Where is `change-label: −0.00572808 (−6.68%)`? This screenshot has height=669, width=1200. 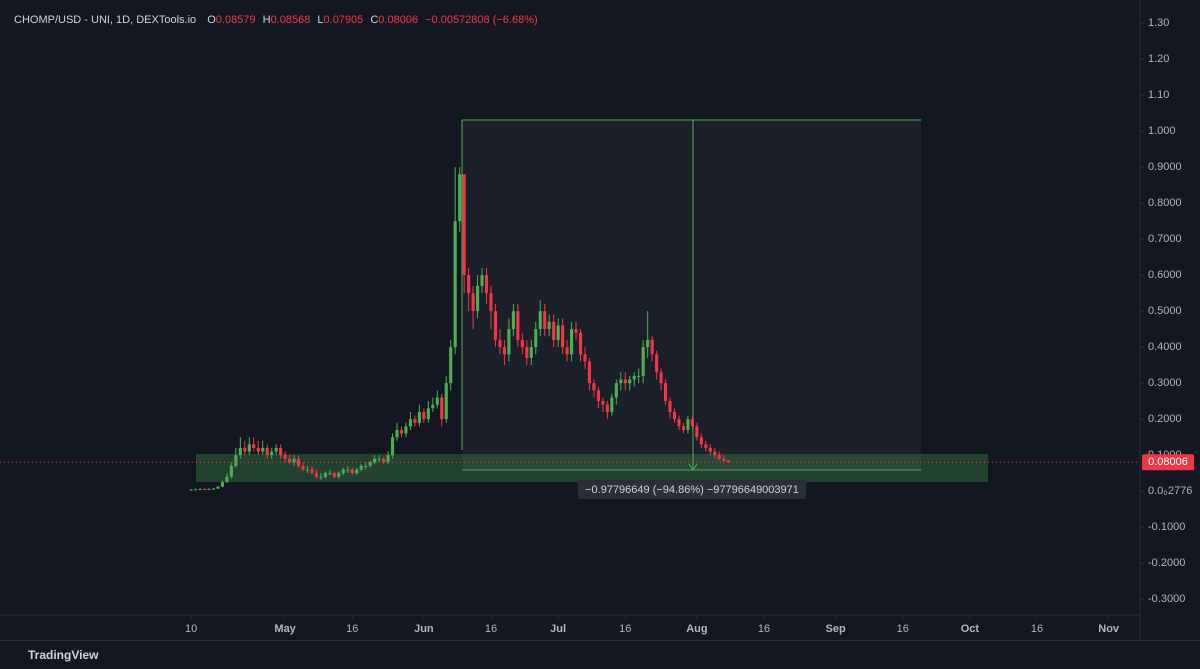
change-label: −0.00572808 (−6.68%) is located at coordinates (481, 20).